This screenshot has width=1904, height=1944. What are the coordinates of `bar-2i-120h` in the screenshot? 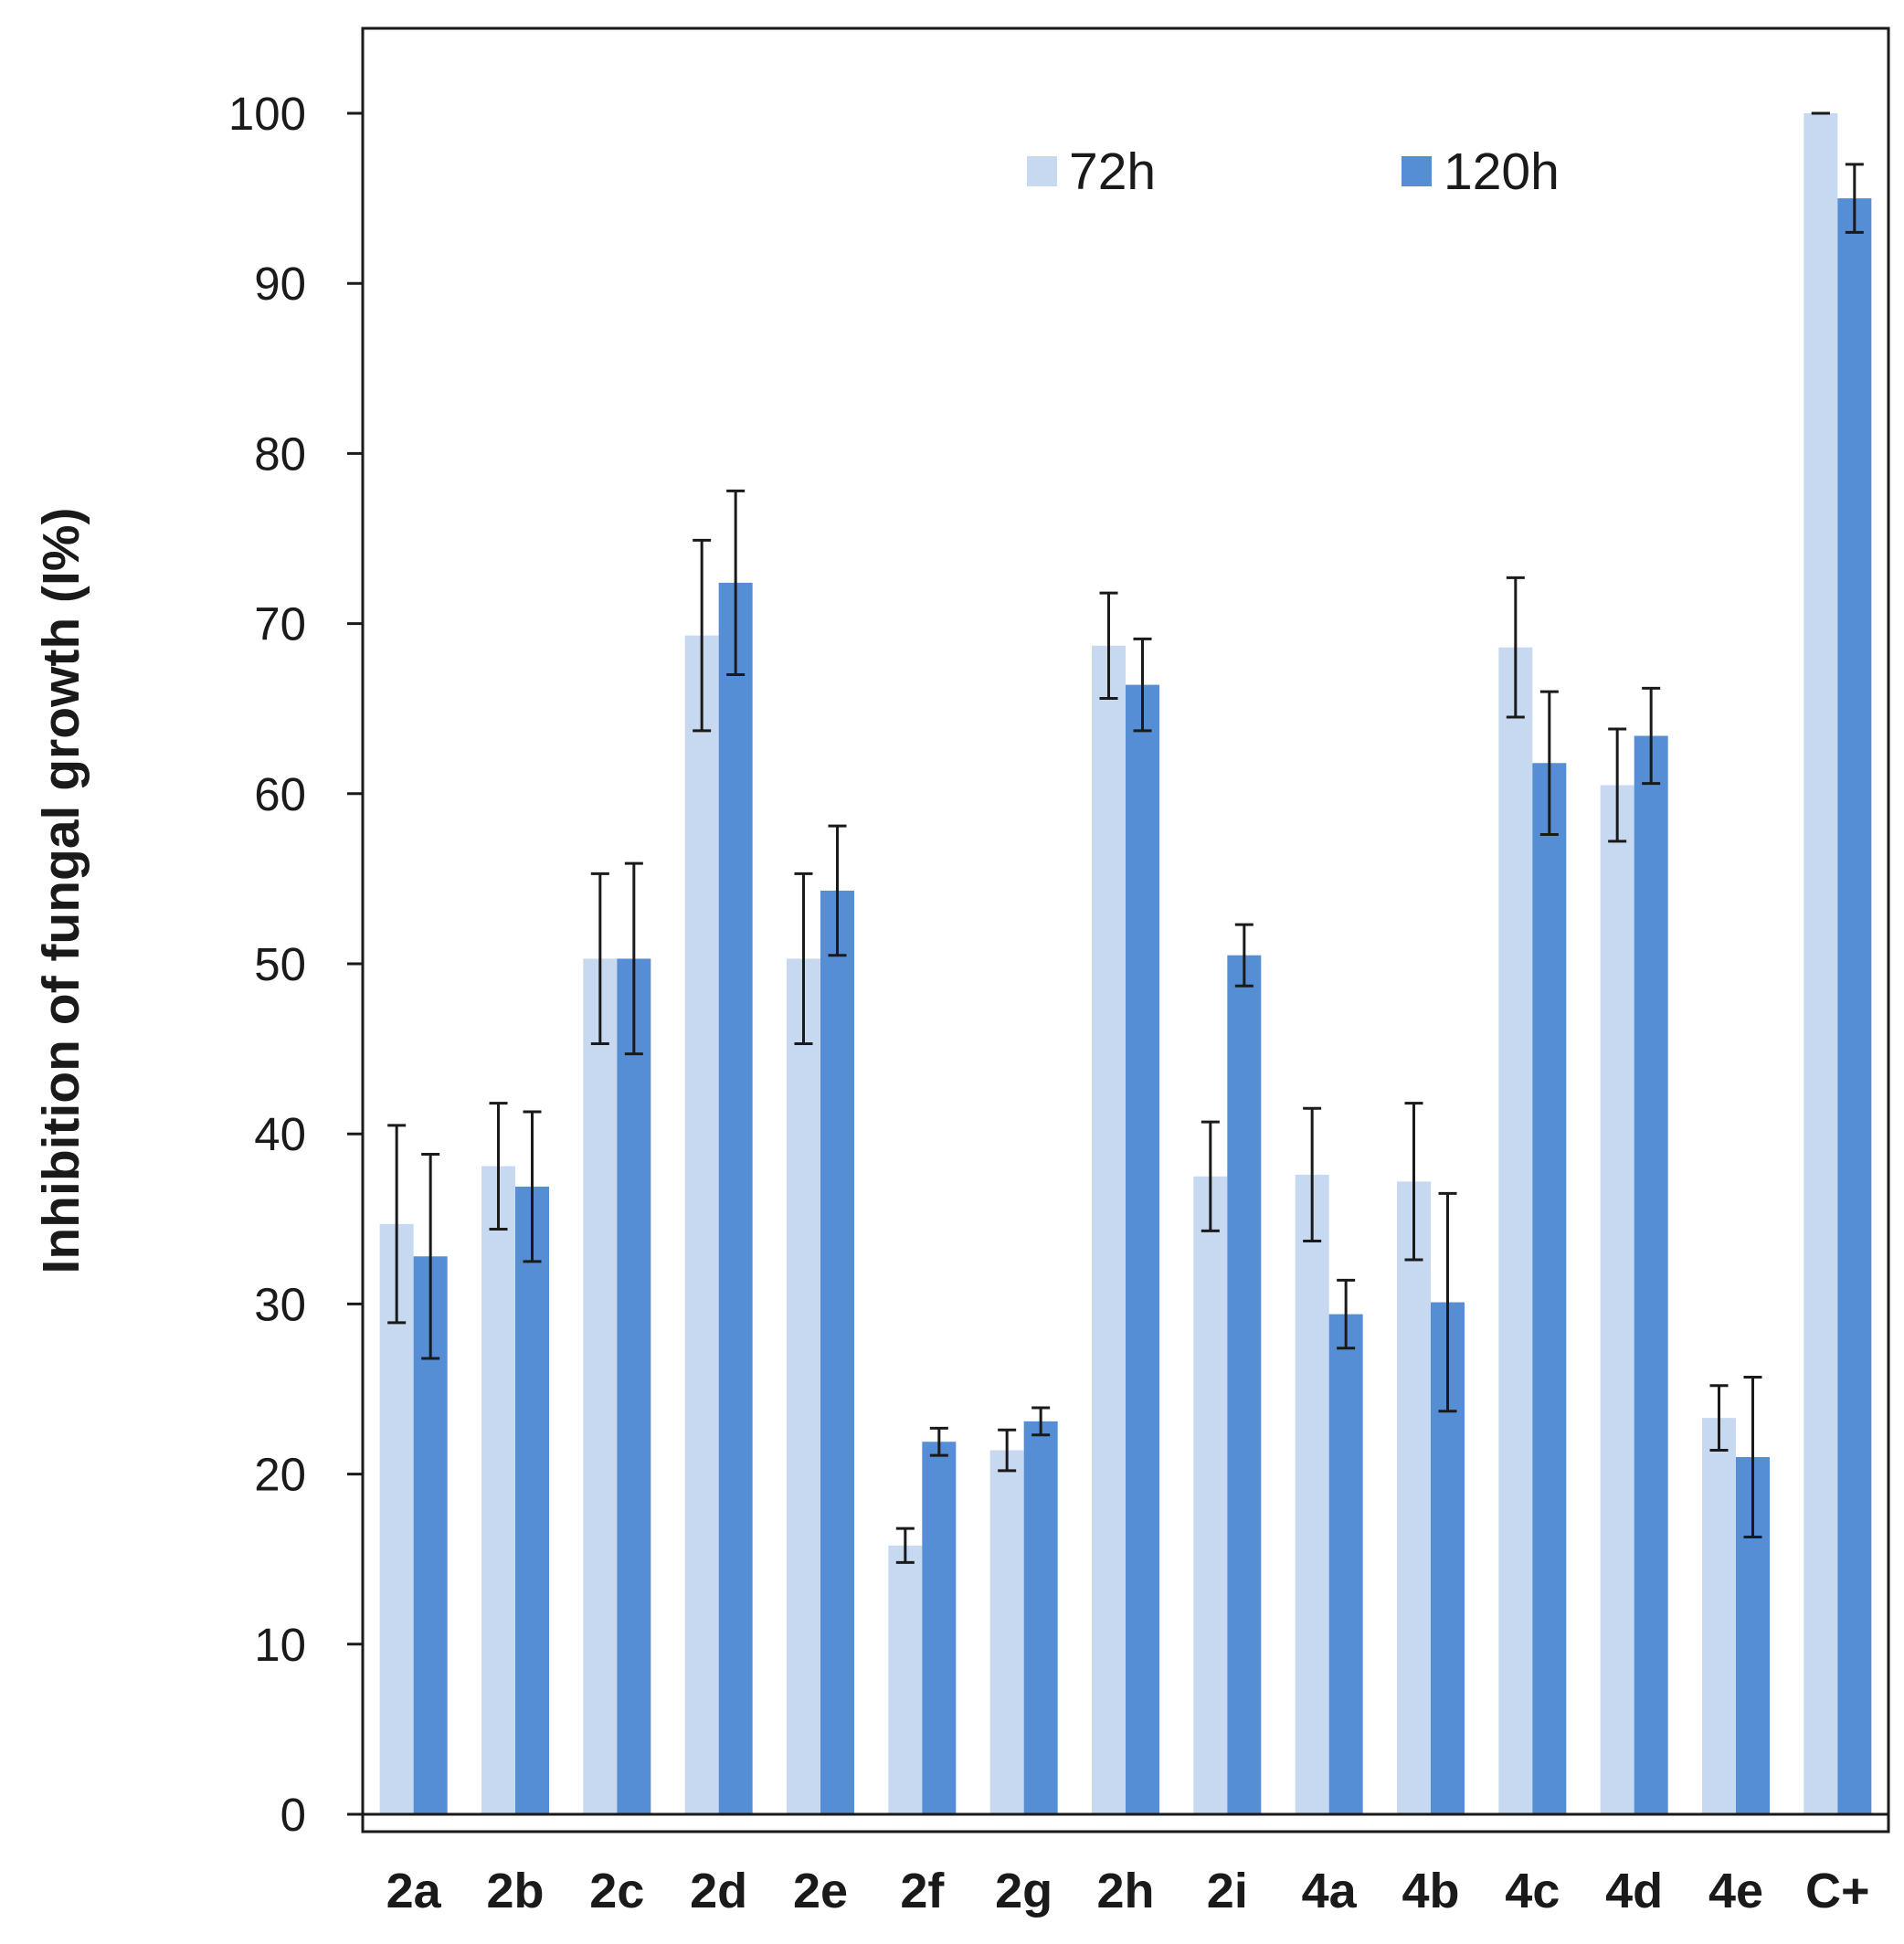 It's located at (1245, 1384).